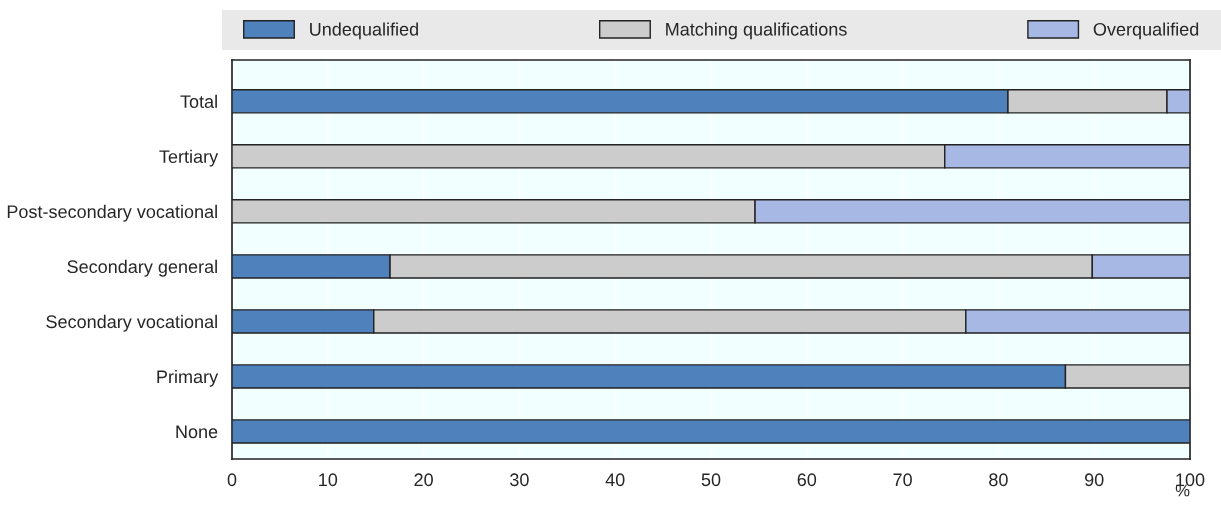  What do you see at coordinates (364, 31) in the screenshot?
I see `legend-label: Undequalified` at bounding box center [364, 31].